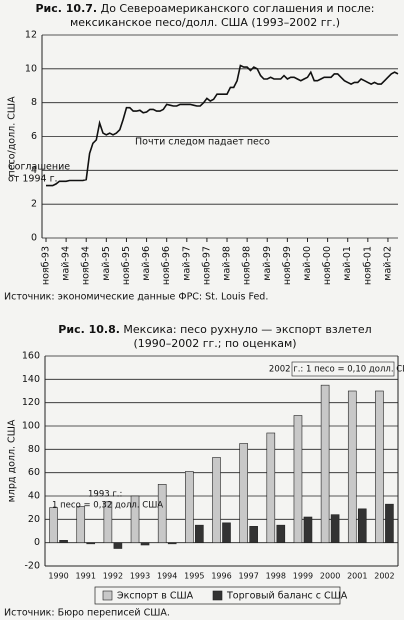 Image resolution: width=404 pixels, height=620 pixels. I want to click on source: Источник: Бюро переписей США., so click(87, 613).